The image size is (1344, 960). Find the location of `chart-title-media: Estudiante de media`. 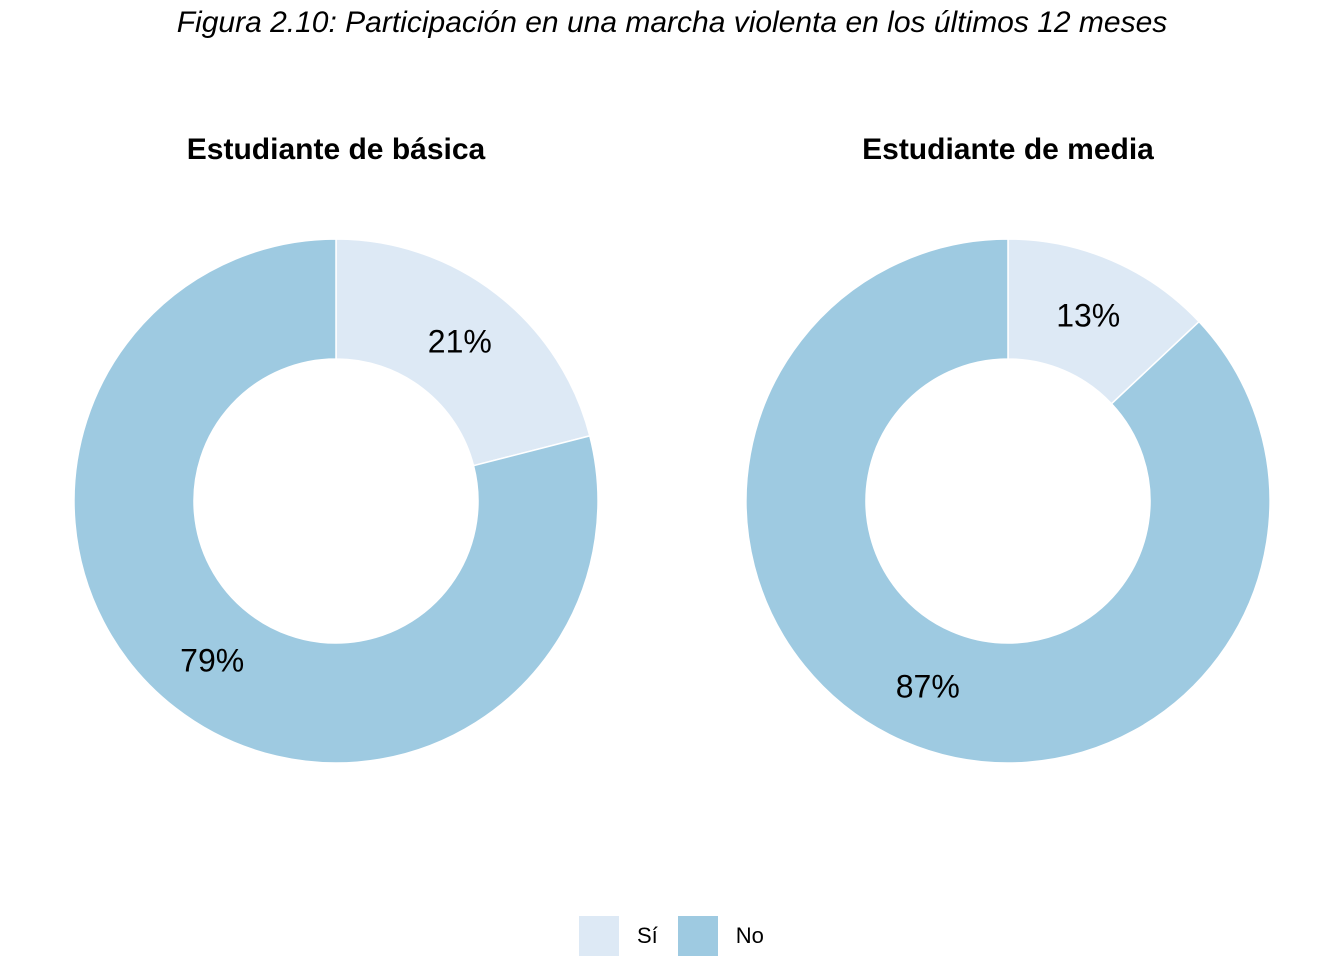

chart-title-media: Estudiante de media is located at coordinates (1008, 149).